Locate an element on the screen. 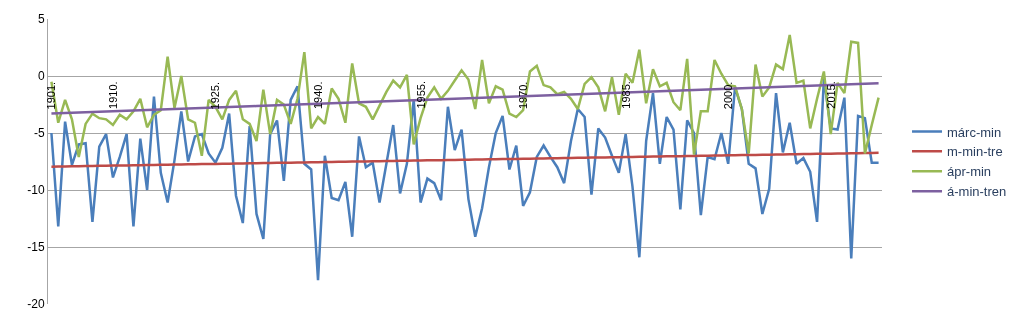  x-tick-label: 1925. is located at coordinates (215, 95).